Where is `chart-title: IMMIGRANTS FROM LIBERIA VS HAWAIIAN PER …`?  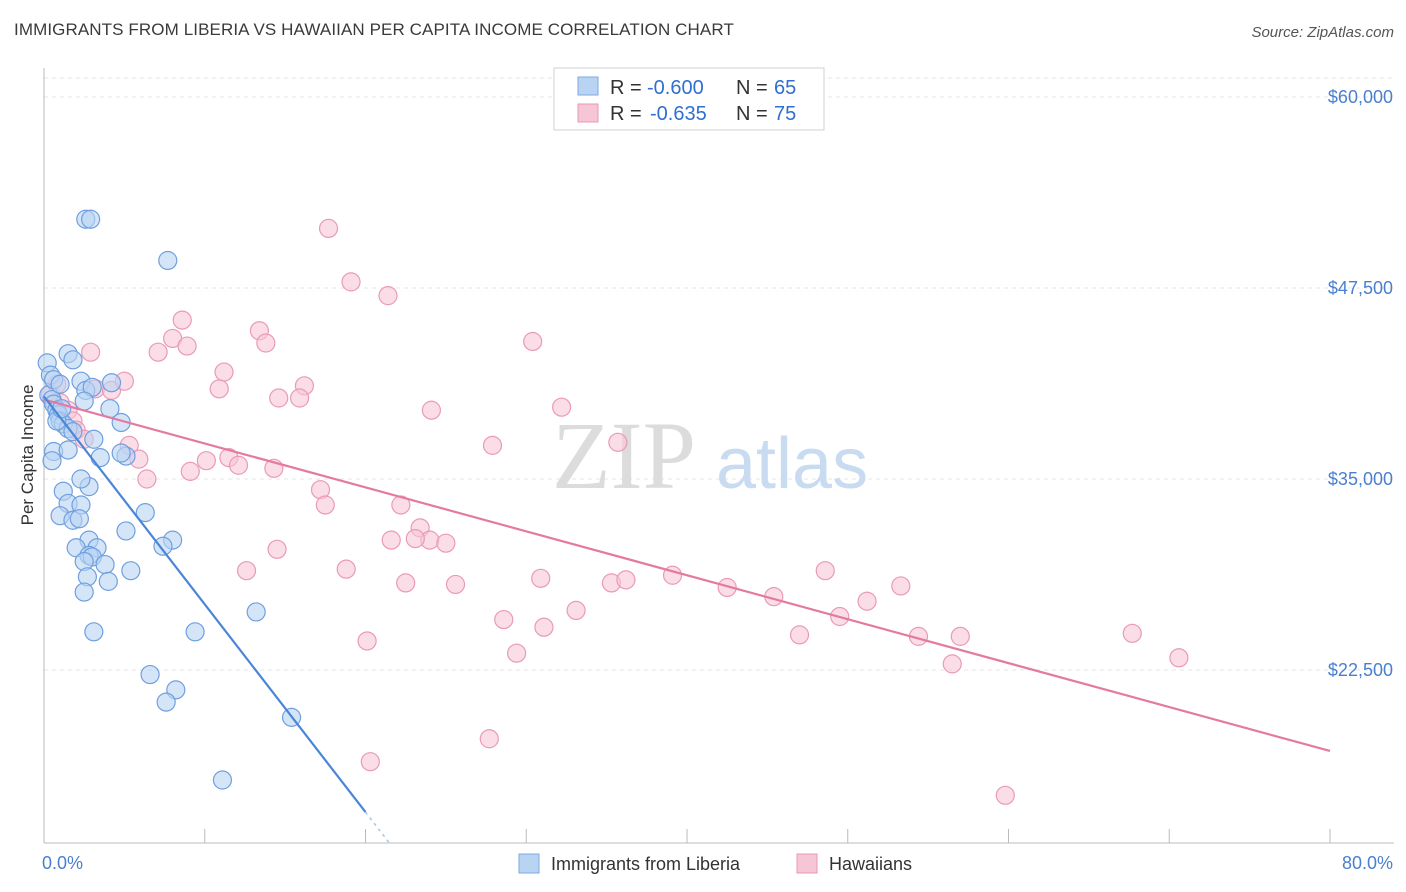
chart-title: IMMIGRANTS FROM LIBERIA VS HAWAIIAN PER … is located at coordinates (374, 29).